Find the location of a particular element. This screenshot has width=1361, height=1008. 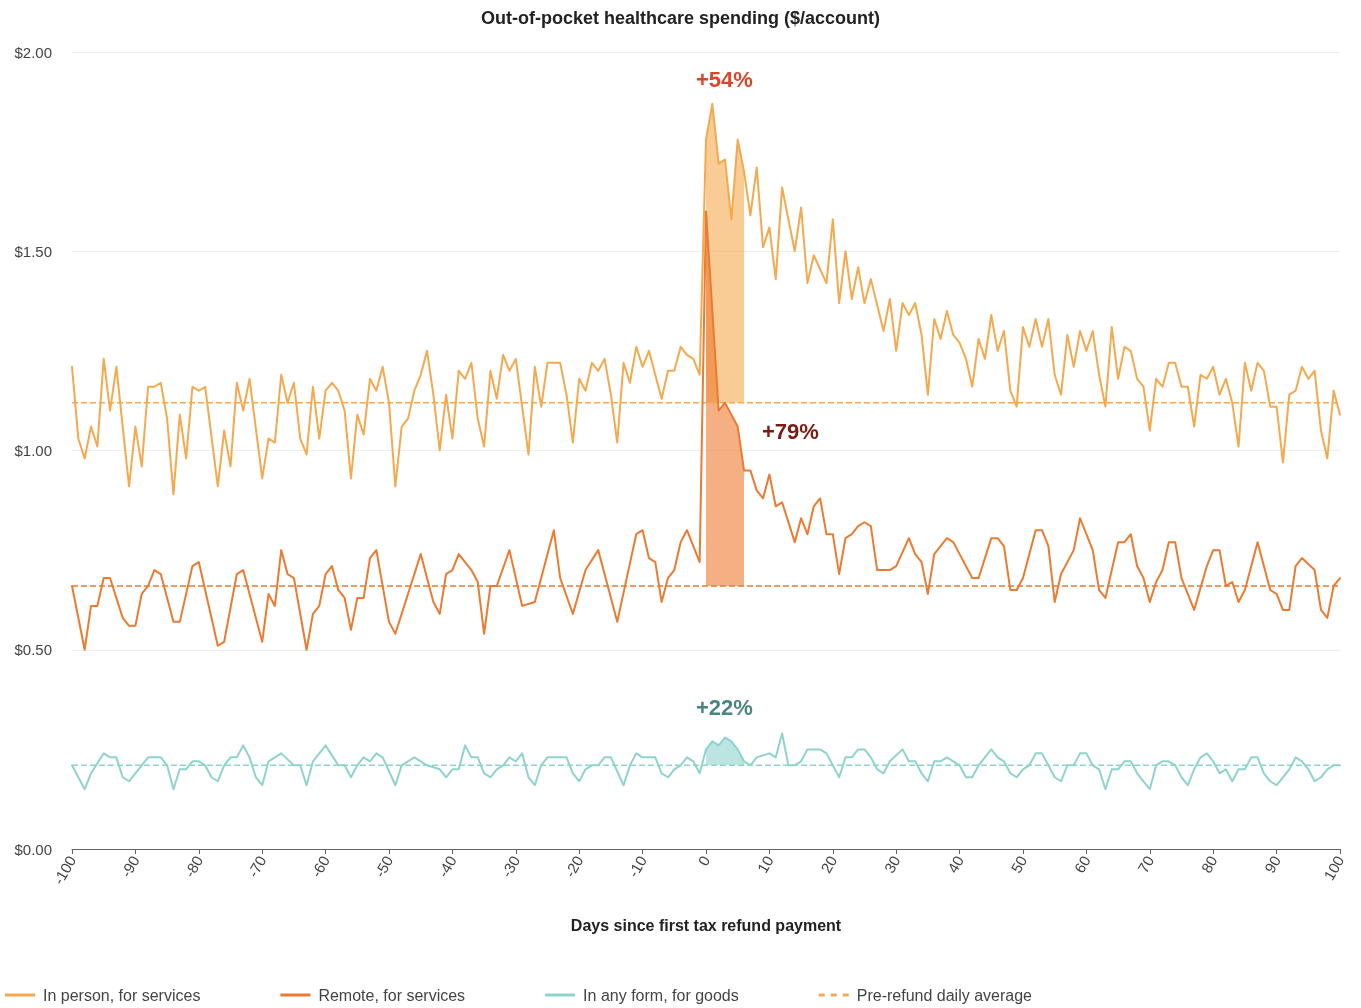

x-tick-label: -40 is located at coordinates (447, 866).